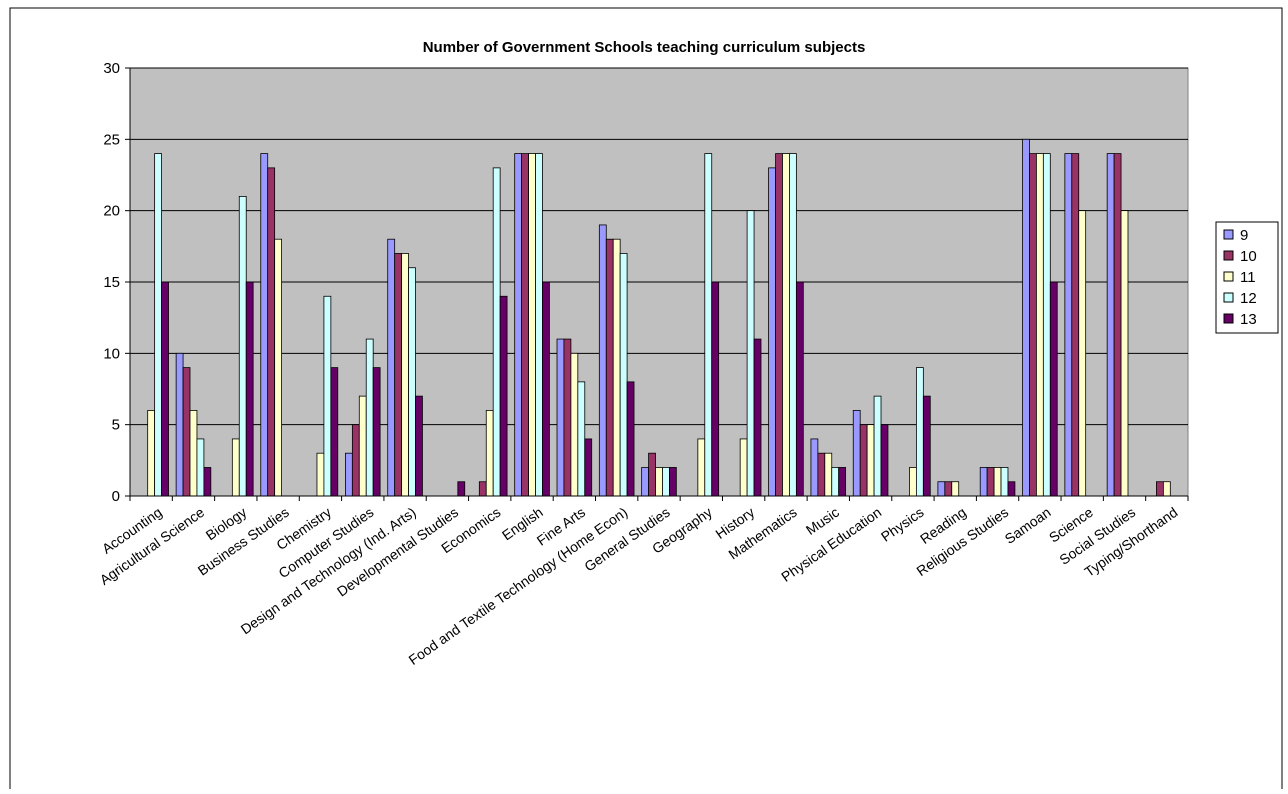 This screenshot has height=794, width=1288. What do you see at coordinates (1248, 277) in the screenshot?
I see `legend-label-11: 11` at bounding box center [1248, 277].